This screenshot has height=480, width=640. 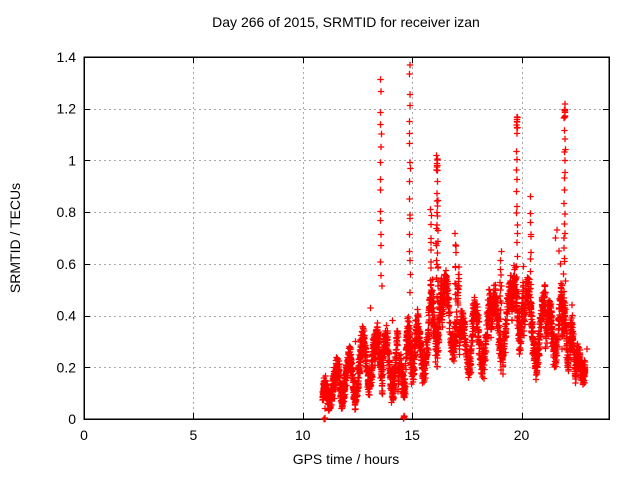 What do you see at coordinates (67, 57) in the screenshot?
I see `y-tick-label: 1.4` at bounding box center [67, 57].